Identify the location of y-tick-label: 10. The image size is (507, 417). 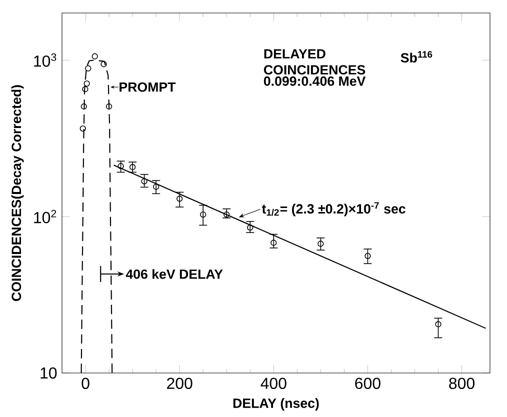
(48, 373).